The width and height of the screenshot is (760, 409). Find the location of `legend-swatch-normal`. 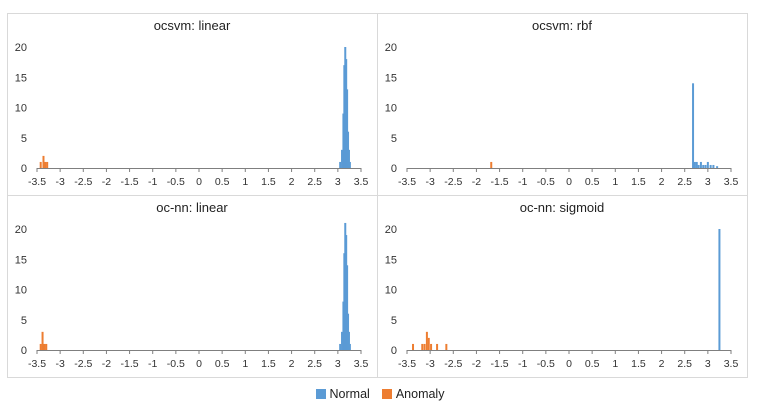

legend-swatch-normal is located at coordinates (320, 394).